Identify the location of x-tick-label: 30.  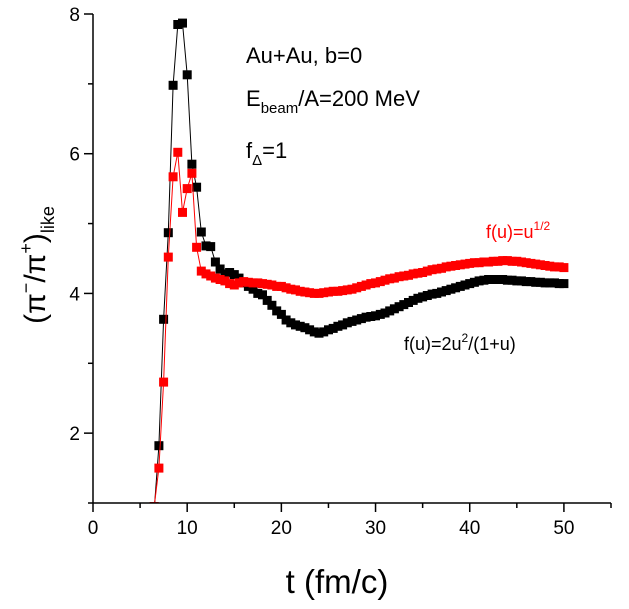
(375, 528).